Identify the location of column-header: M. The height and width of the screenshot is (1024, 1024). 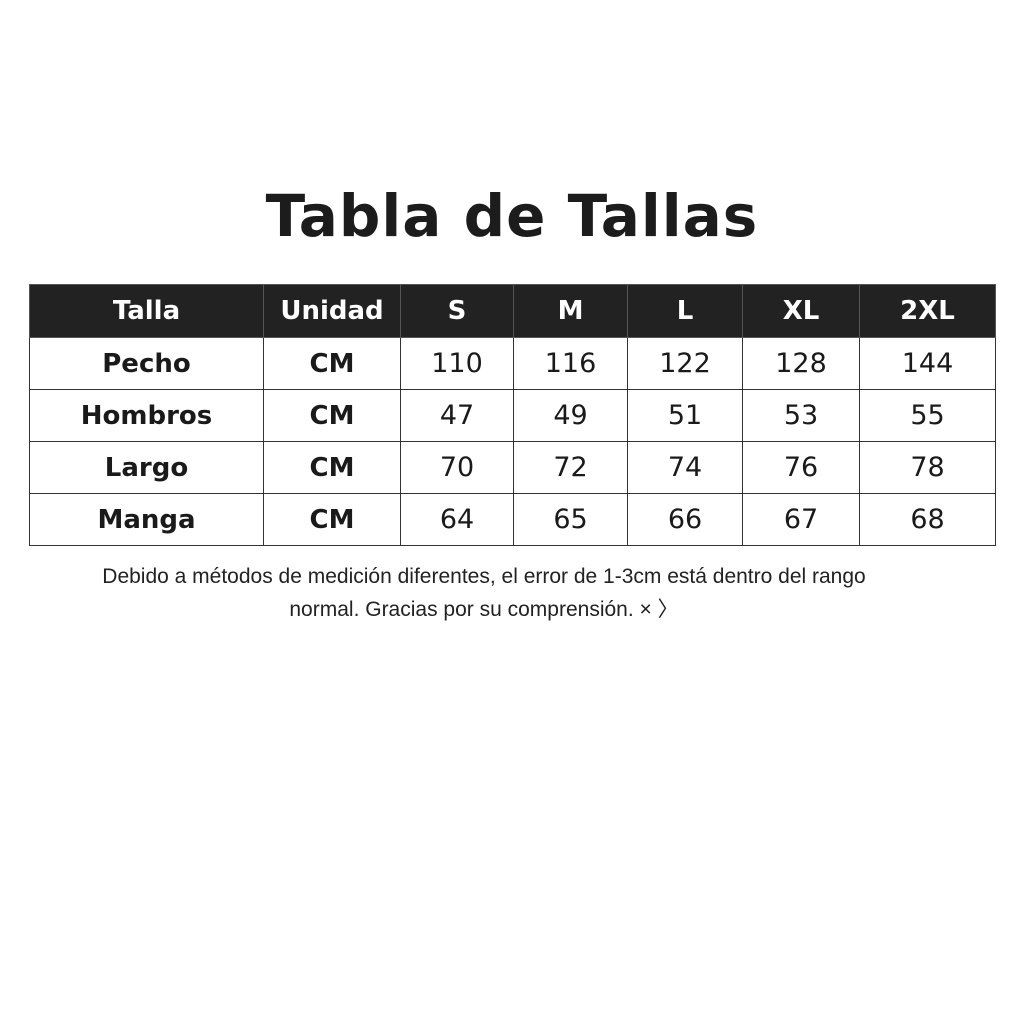
(570, 311).